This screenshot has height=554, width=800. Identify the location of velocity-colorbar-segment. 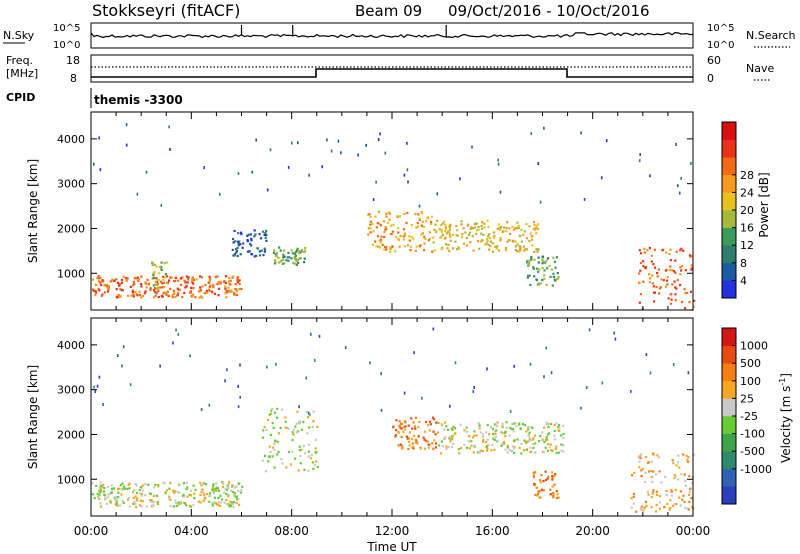
(729, 477).